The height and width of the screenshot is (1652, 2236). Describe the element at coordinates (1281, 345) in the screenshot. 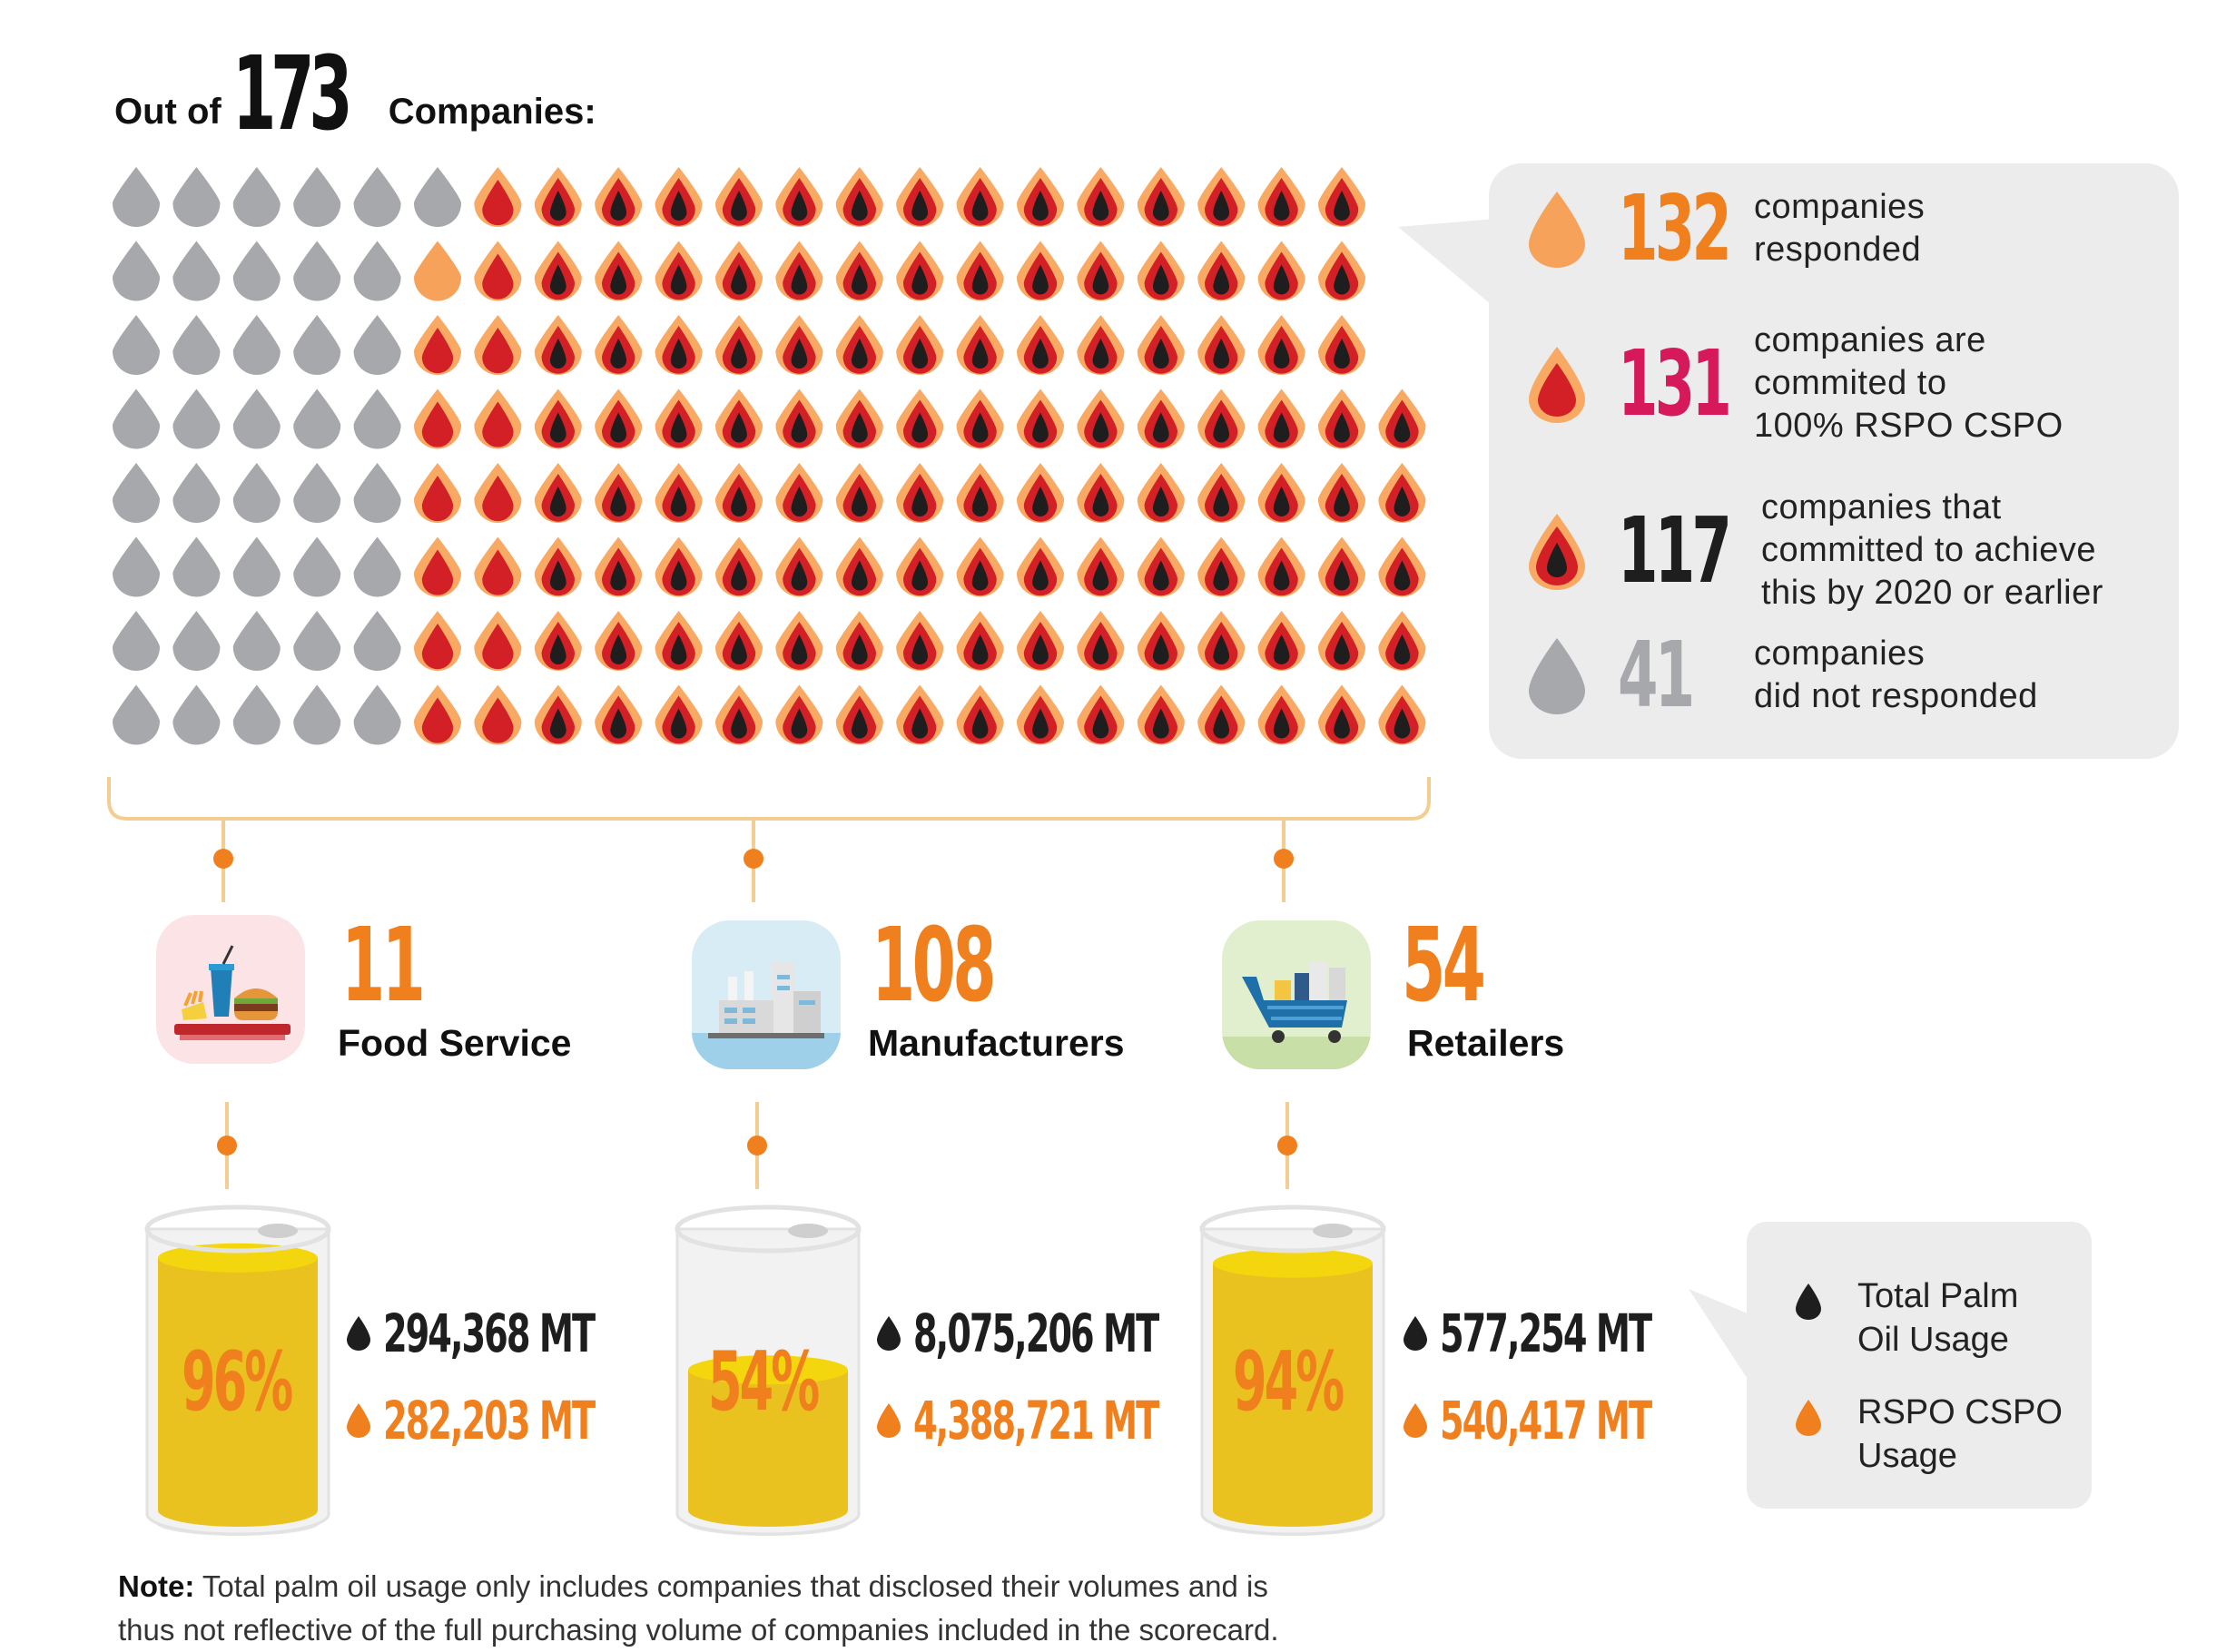

I see `drop-black-r2-c19` at that location.